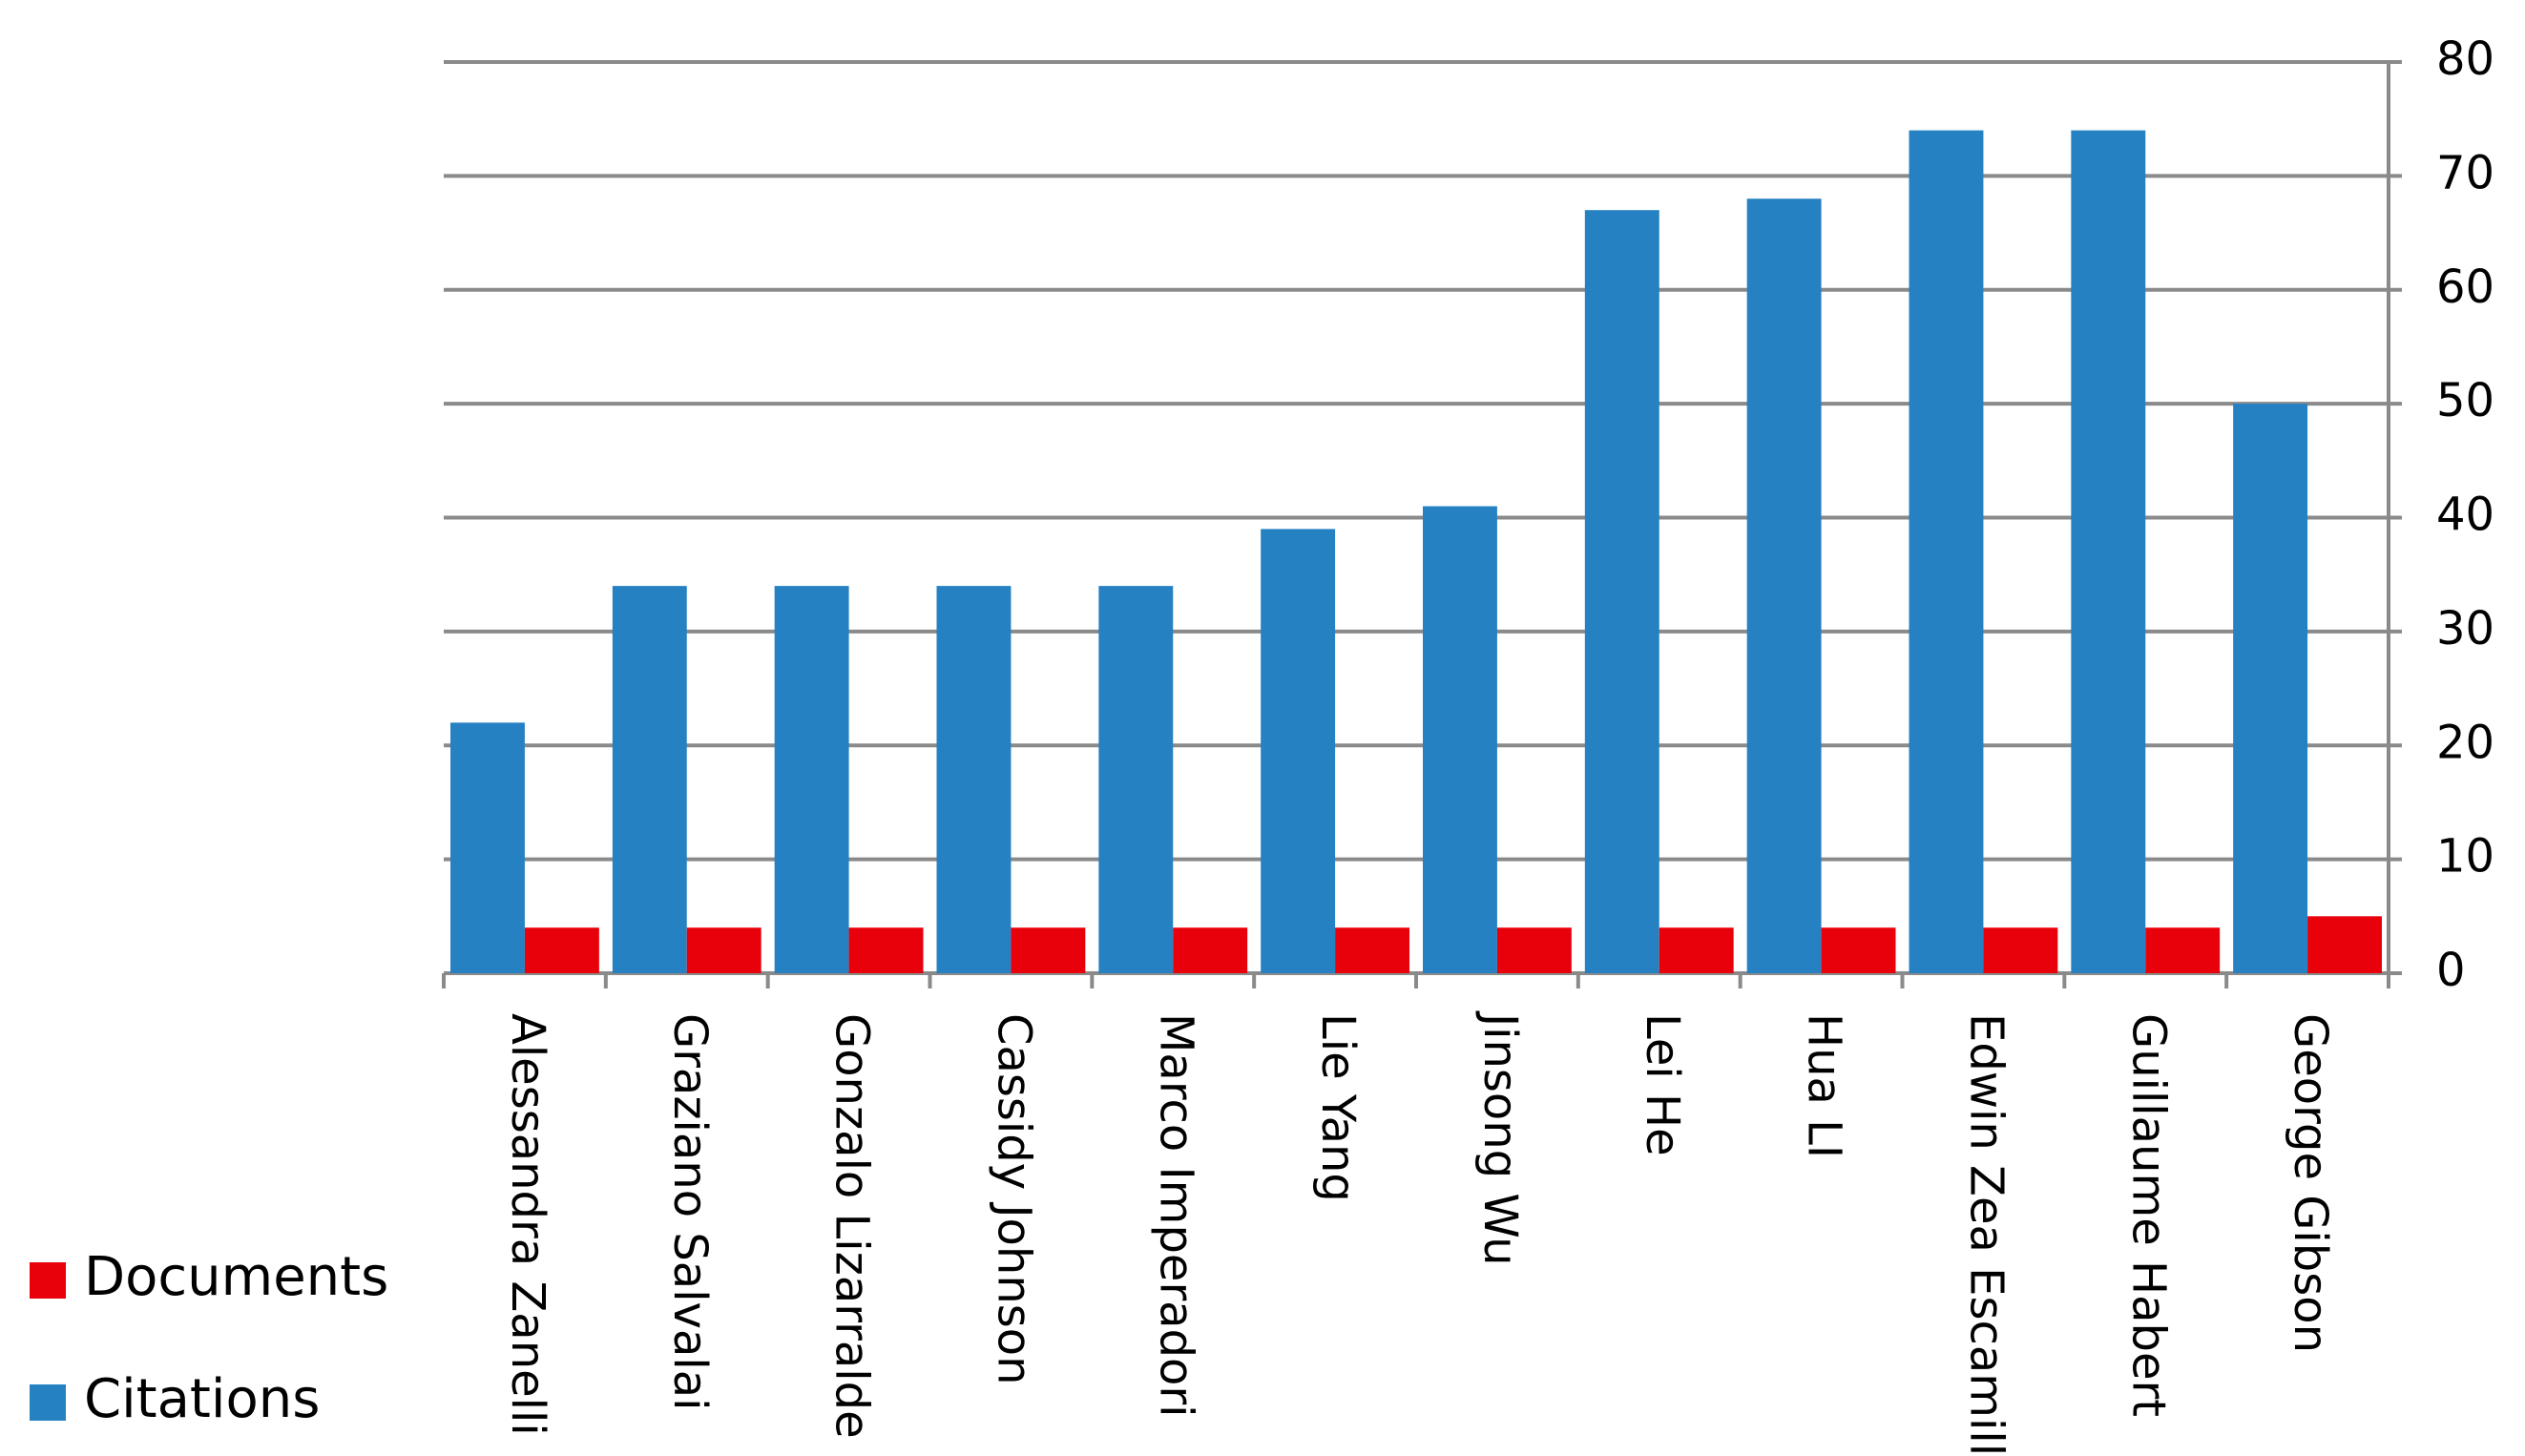 The image size is (2525, 1456). I want to click on x-tick-label: George Gibson, so click(2310, 1183).